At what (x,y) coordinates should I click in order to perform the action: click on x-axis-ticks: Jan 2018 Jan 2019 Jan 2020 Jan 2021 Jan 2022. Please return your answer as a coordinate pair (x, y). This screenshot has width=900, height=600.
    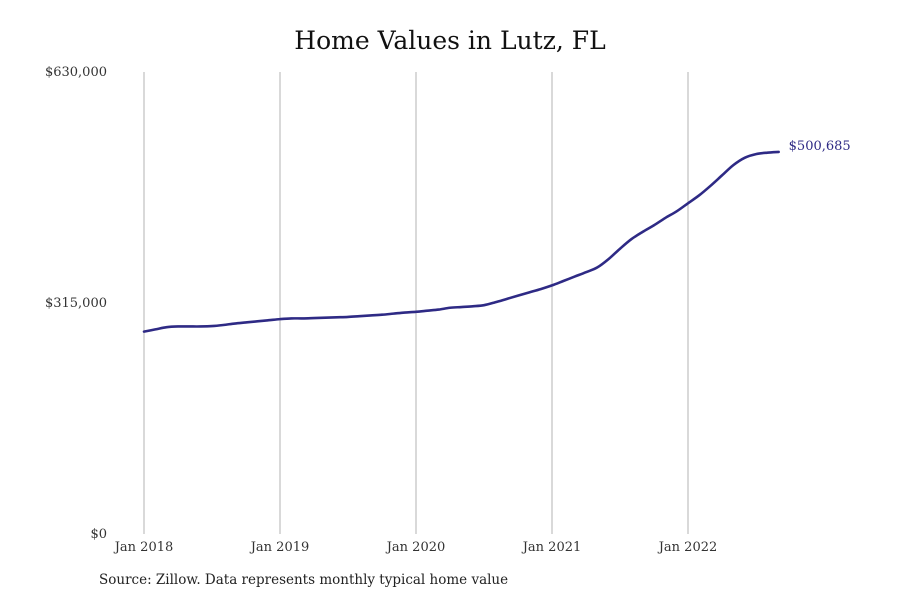
    Looking at the image, I should click on (415, 547).